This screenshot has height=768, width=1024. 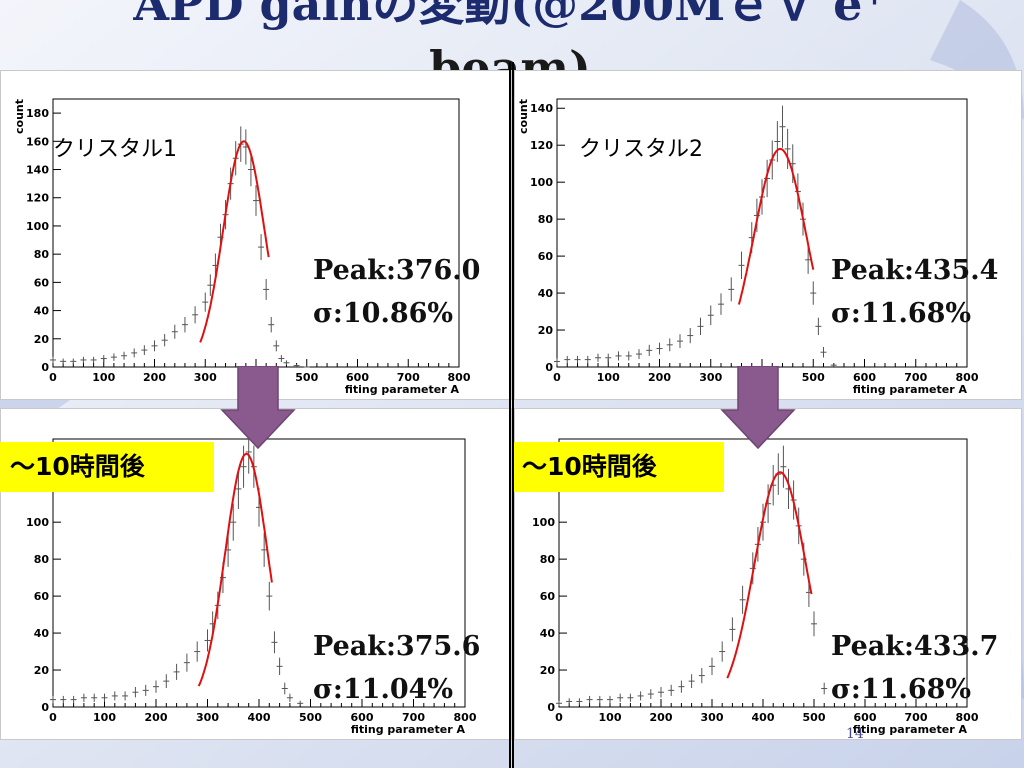 I want to click on down-arrow-icon, so click(x=258, y=408).